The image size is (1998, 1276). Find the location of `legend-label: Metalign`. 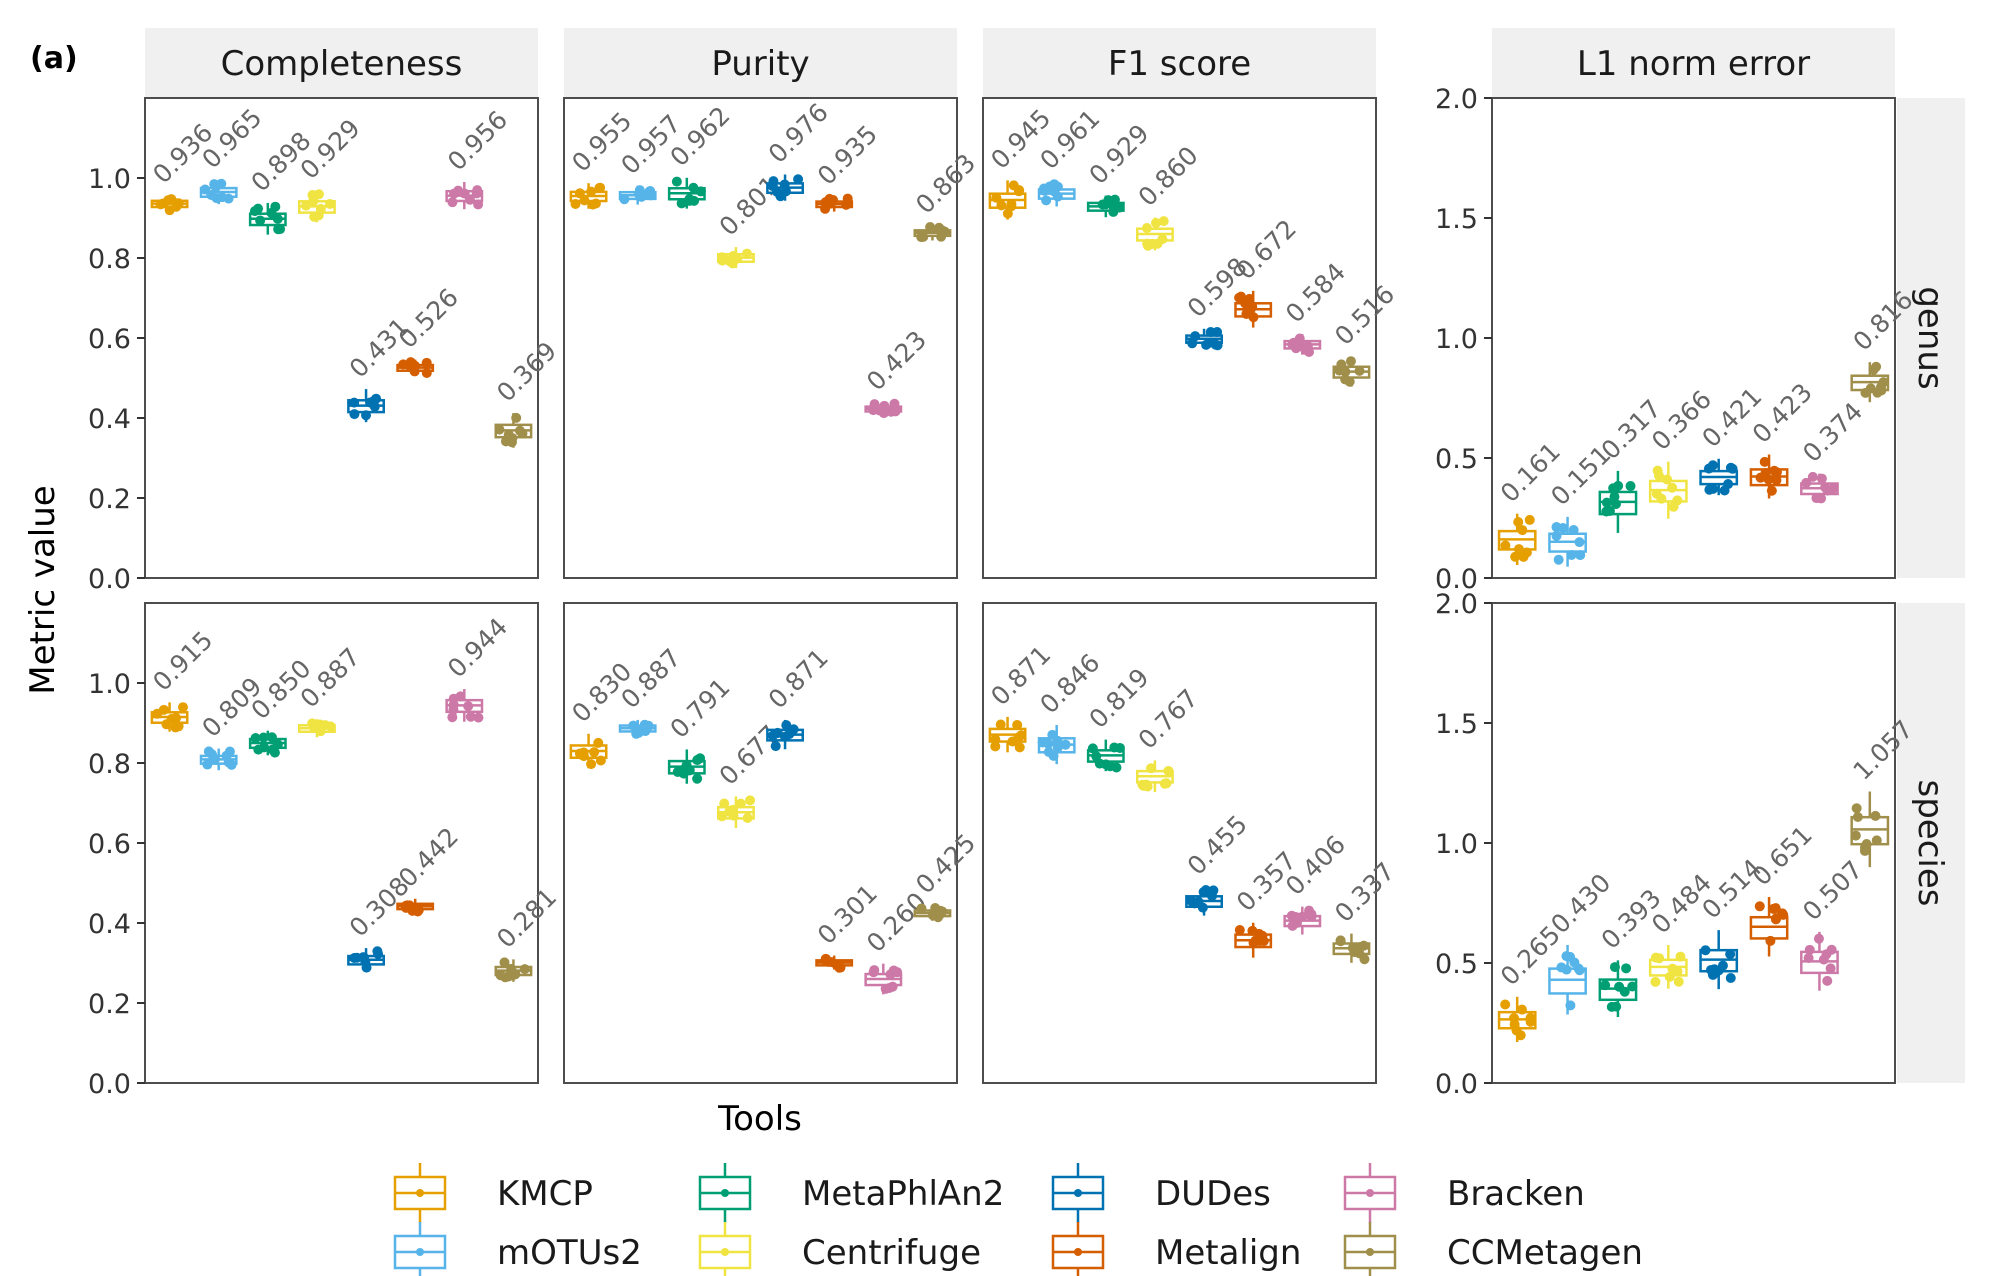

legend-label: Metalign is located at coordinates (1228, 1253).